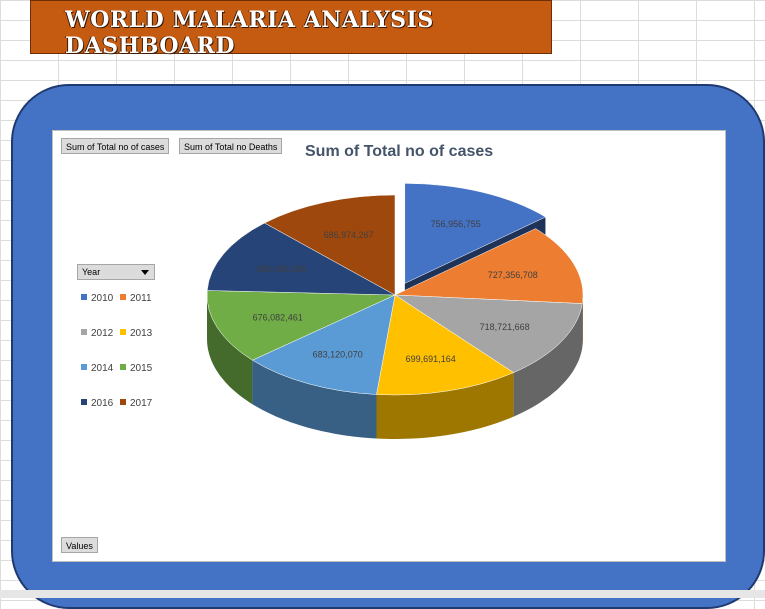  What do you see at coordinates (141, 333) in the screenshot?
I see `legend-label: 2013` at bounding box center [141, 333].